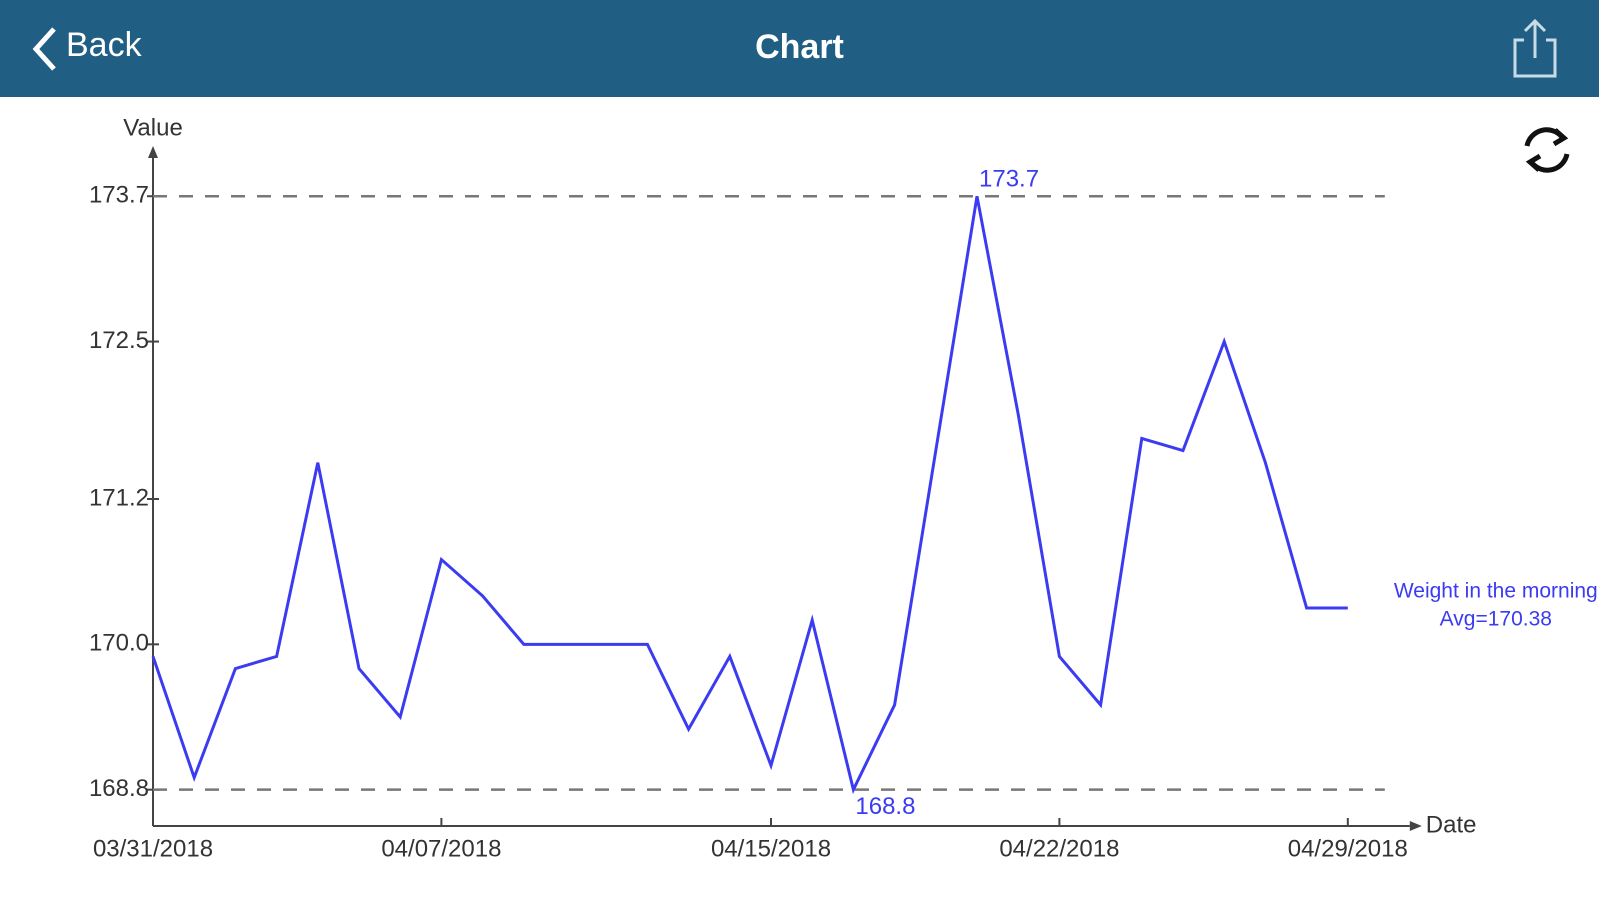 Image resolution: width=1599 pixels, height=900 pixels. Describe the element at coordinates (119, 643) in the screenshot. I see `y-tick-label: 170.0` at that location.